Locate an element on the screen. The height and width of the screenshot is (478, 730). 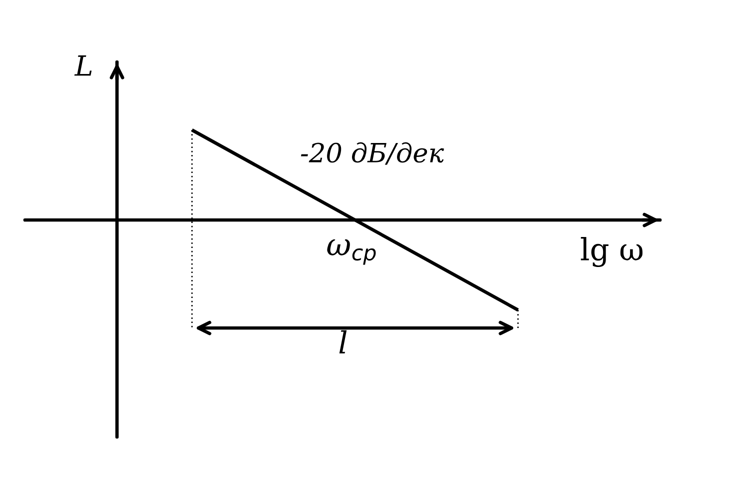
annotation: -20 дБ/дек is located at coordinates (372, 153).